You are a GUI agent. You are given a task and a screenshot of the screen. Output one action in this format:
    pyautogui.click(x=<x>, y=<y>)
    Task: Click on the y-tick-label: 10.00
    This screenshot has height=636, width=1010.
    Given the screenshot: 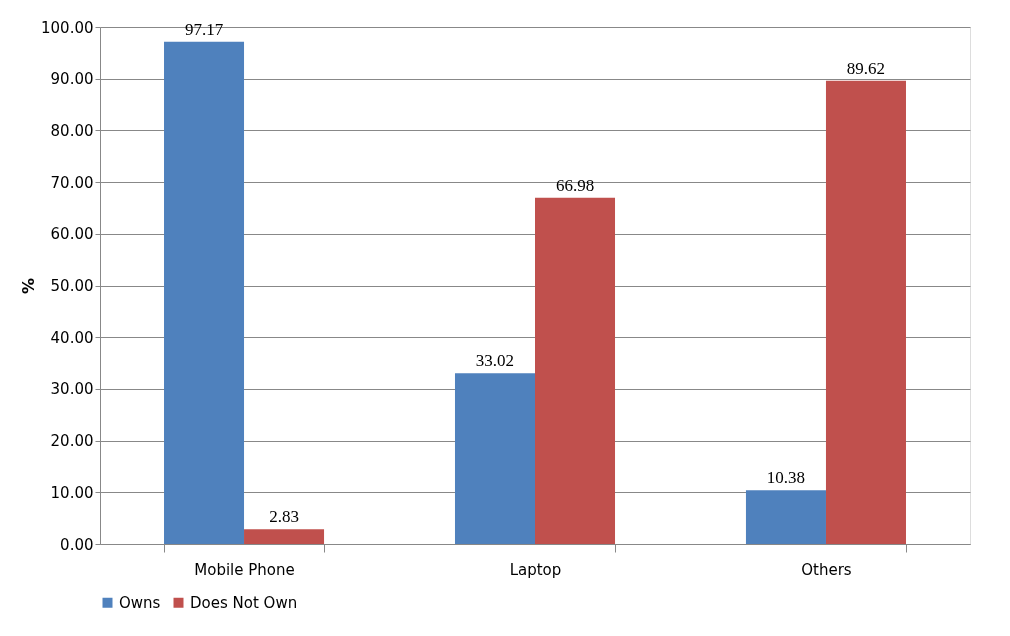 What is the action you would take?
    pyautogui.click(x=72, y=492)
    